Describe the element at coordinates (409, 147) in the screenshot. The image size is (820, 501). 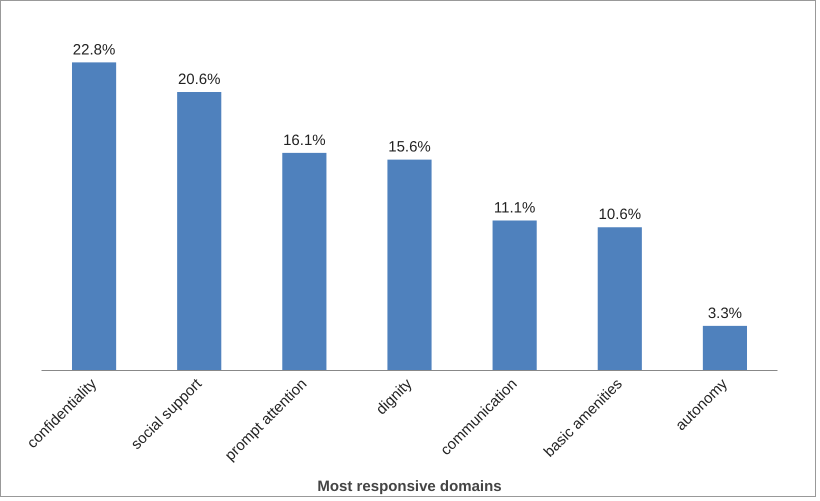
I see `data-label: 15.6%` at that location.